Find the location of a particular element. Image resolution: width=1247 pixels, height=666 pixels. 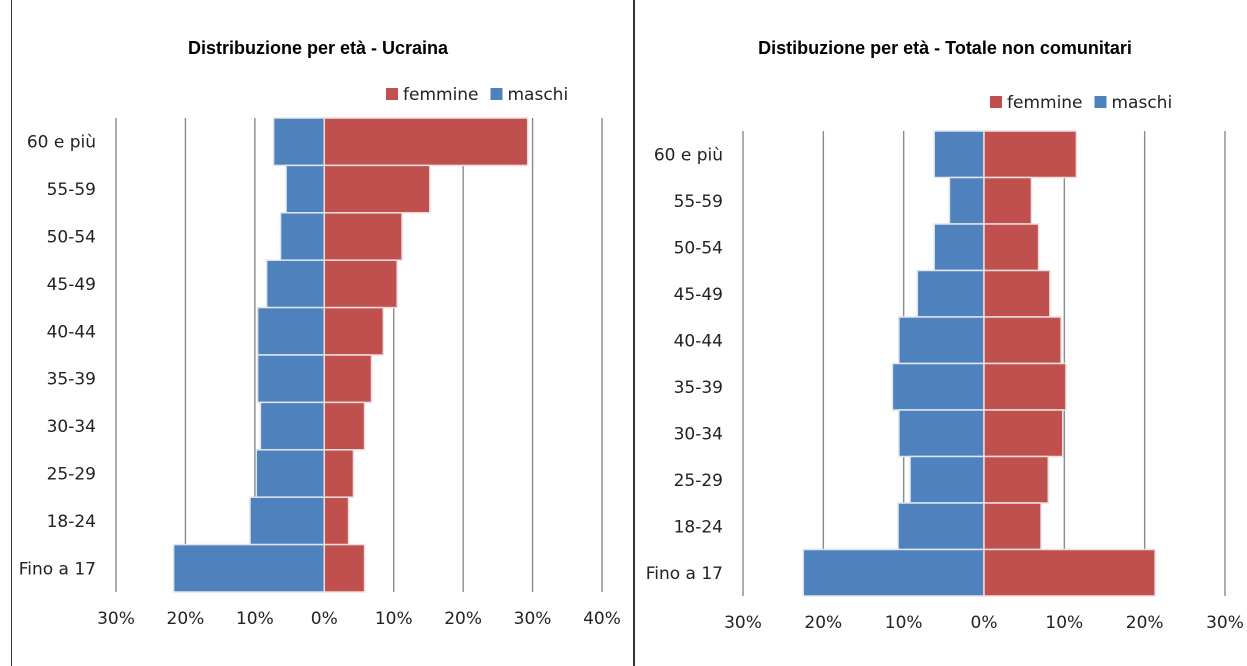

x-tick-label: 40% is located at coordinates (602, 619).